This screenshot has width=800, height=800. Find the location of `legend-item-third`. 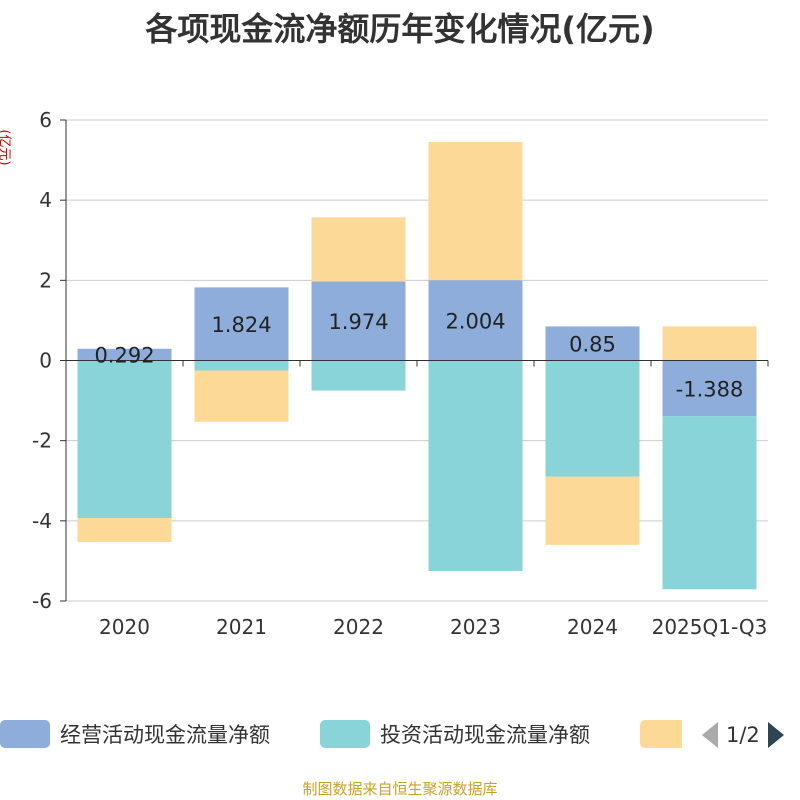

legend-item-third is located at coordinates (661, 734).